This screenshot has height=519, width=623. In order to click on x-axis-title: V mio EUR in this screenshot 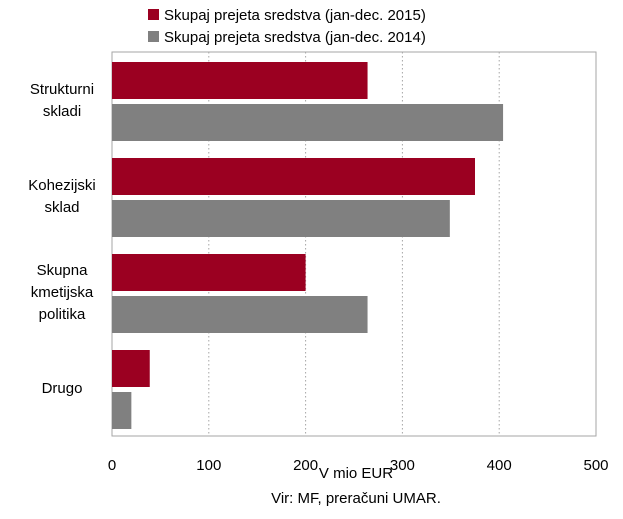, I will do `click(356, 473)`.